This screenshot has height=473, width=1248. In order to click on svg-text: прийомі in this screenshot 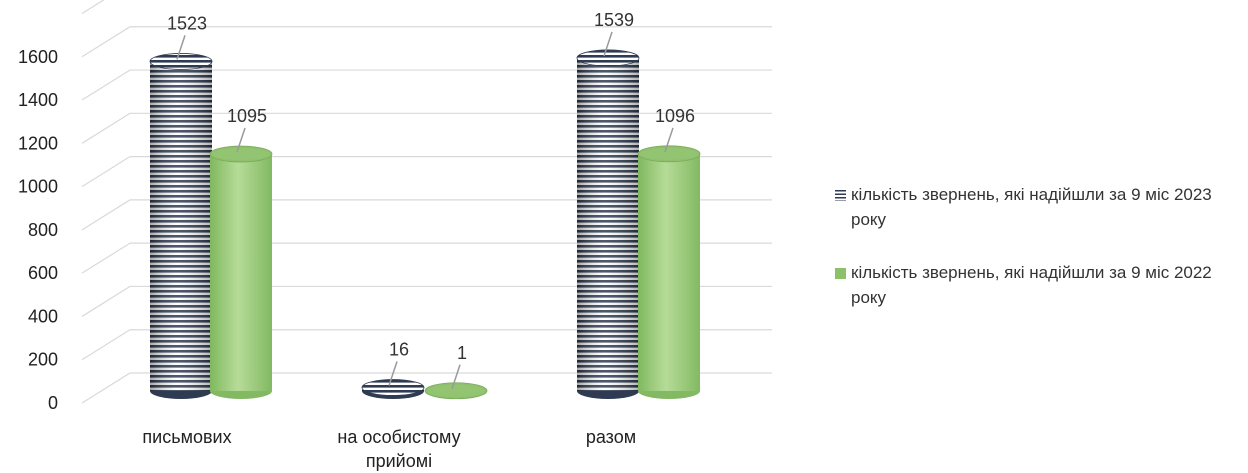, I will do `click(399, 461)`.